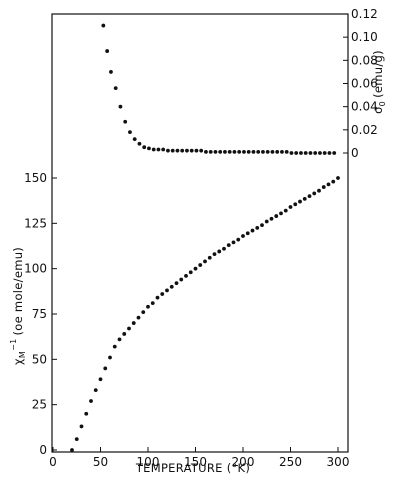 This screenshot has width=400, height=482. I want to click on x-tick-label: 150, so click(195, 462).